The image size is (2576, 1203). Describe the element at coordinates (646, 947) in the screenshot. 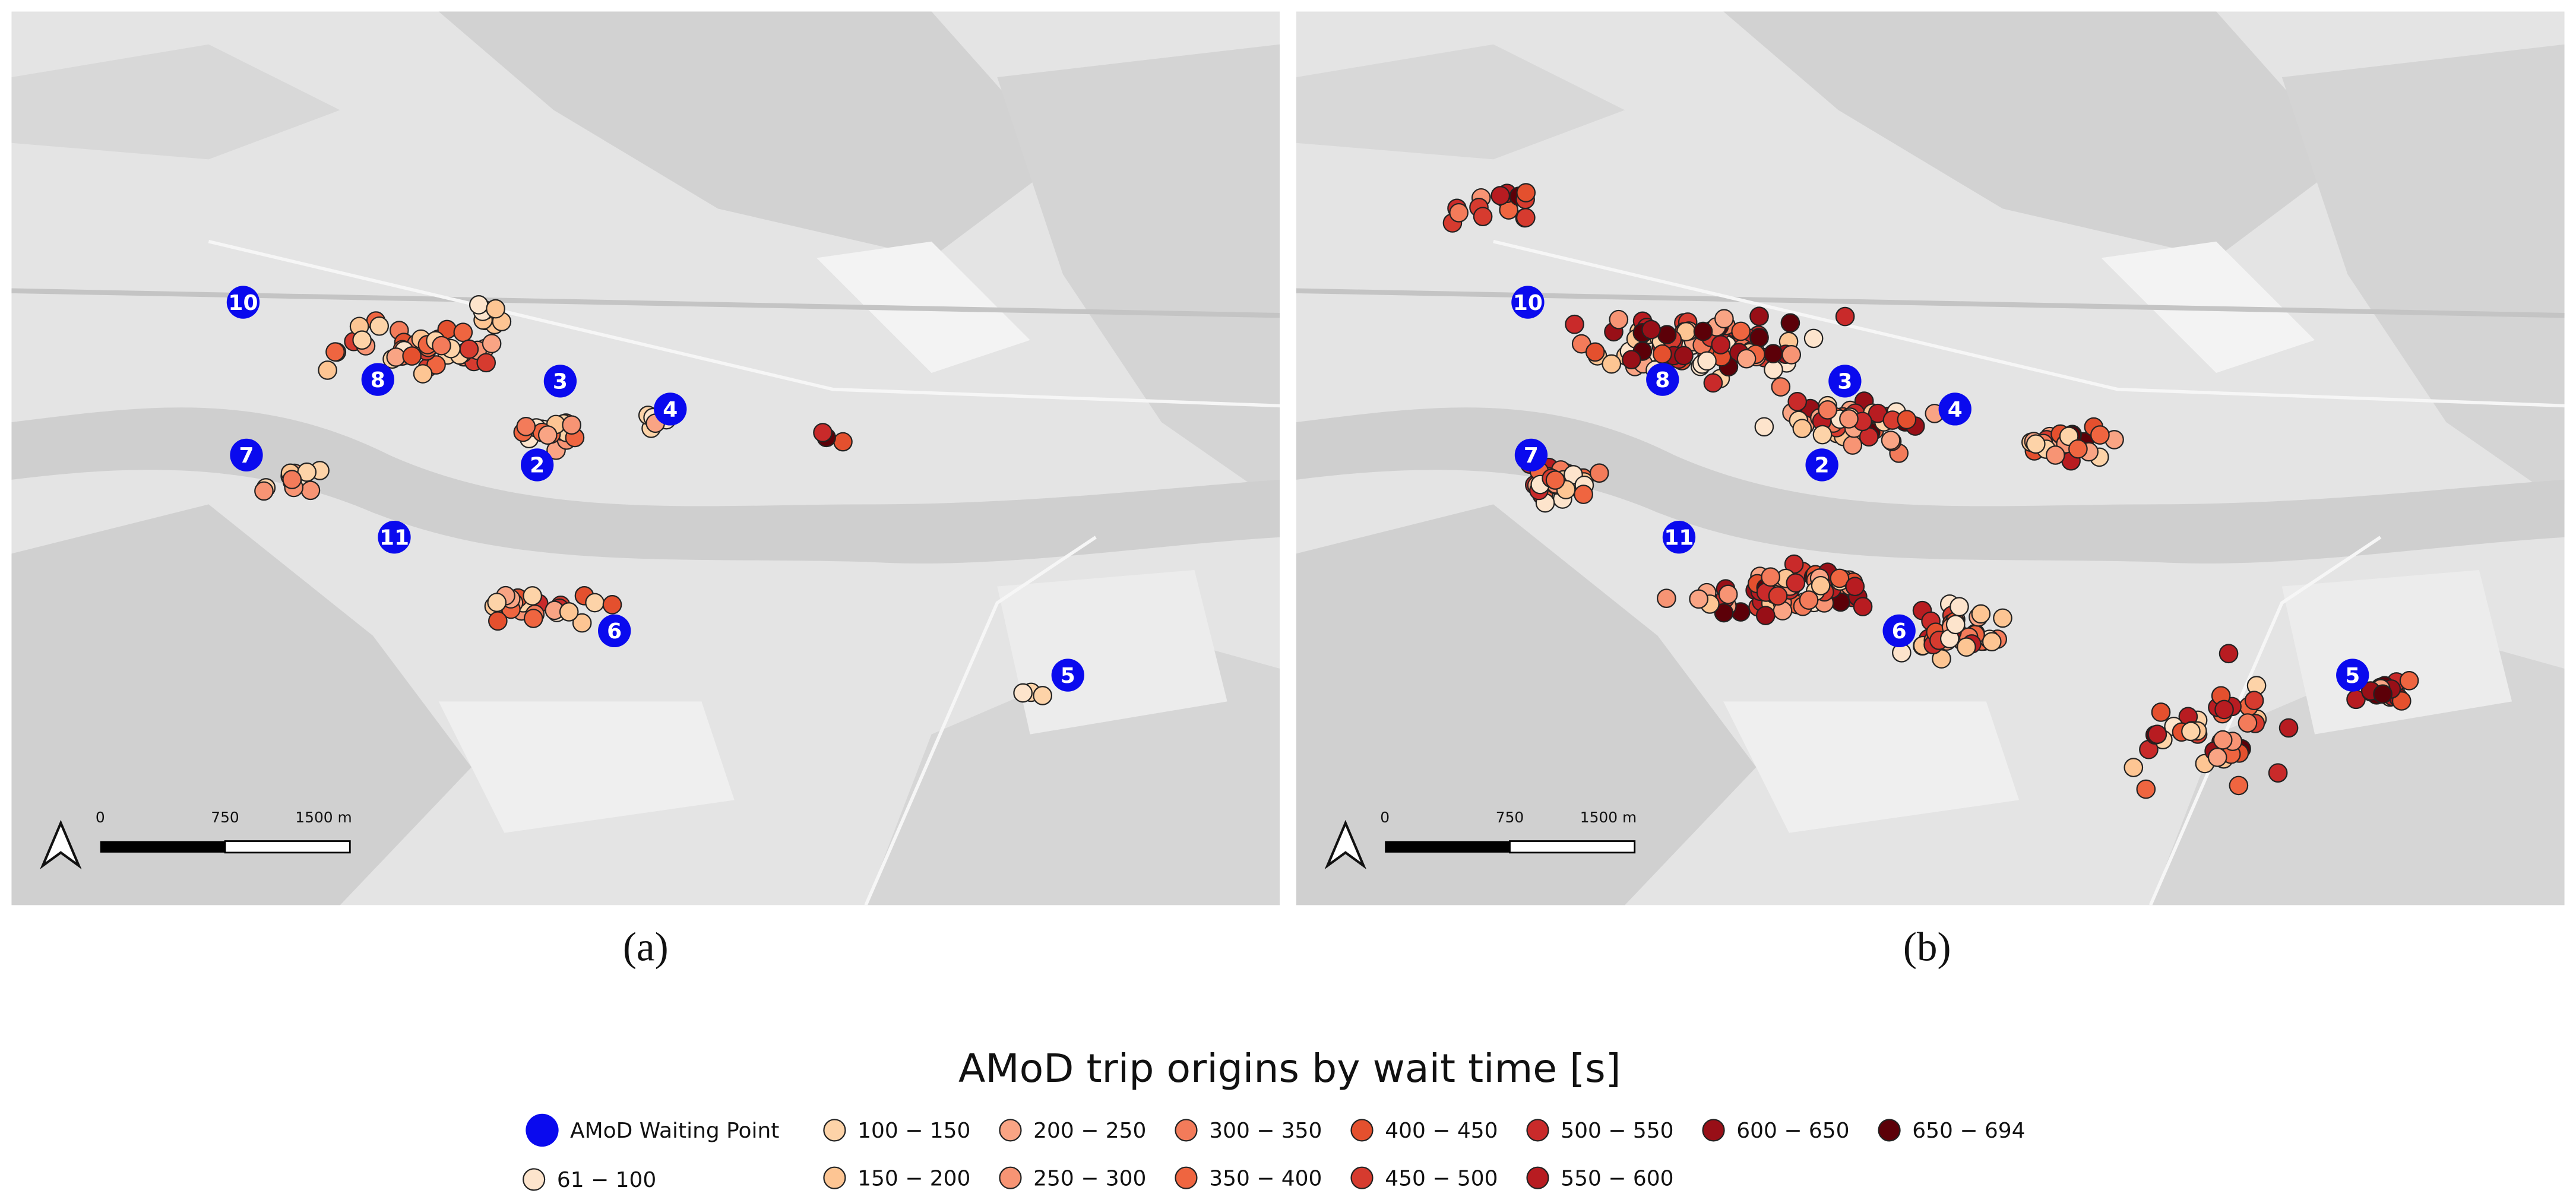

I see `panel-label: (a)` at that location.